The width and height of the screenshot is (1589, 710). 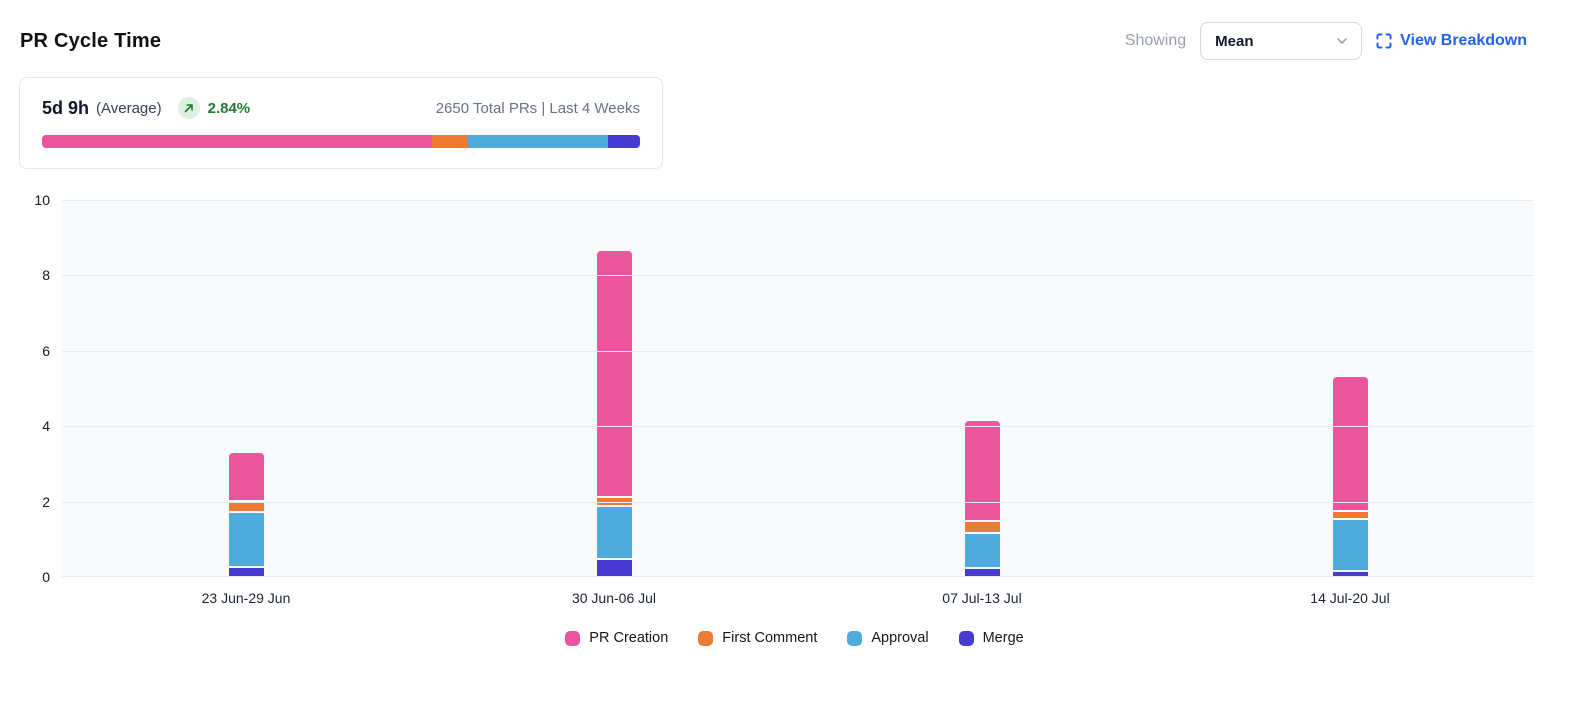 What do you see at coordinates (614, 533) in the screenshot?
I see `bar-segment-approval-30-jun-06-jul` at bounding box center [614, 533].